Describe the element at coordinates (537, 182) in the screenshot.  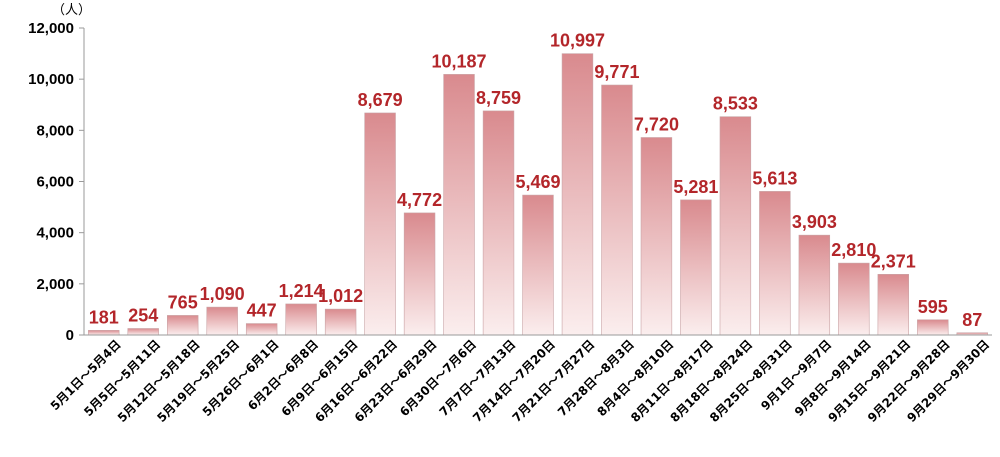
I see `data-label: 5,469` at that location.